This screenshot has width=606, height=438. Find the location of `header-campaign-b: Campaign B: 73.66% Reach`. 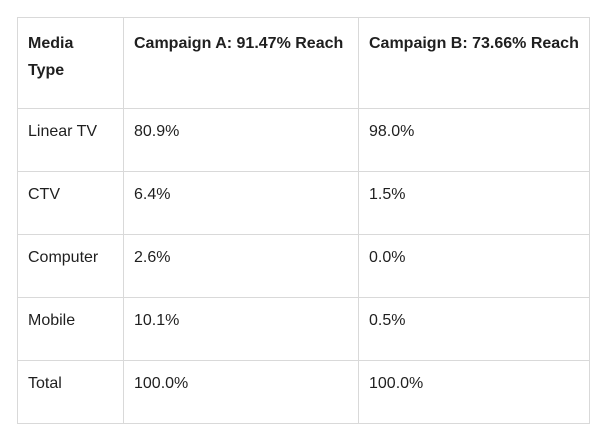

header-campaign-b: Campaign B: 73.66% Reach is located at coordinates (474, 63).